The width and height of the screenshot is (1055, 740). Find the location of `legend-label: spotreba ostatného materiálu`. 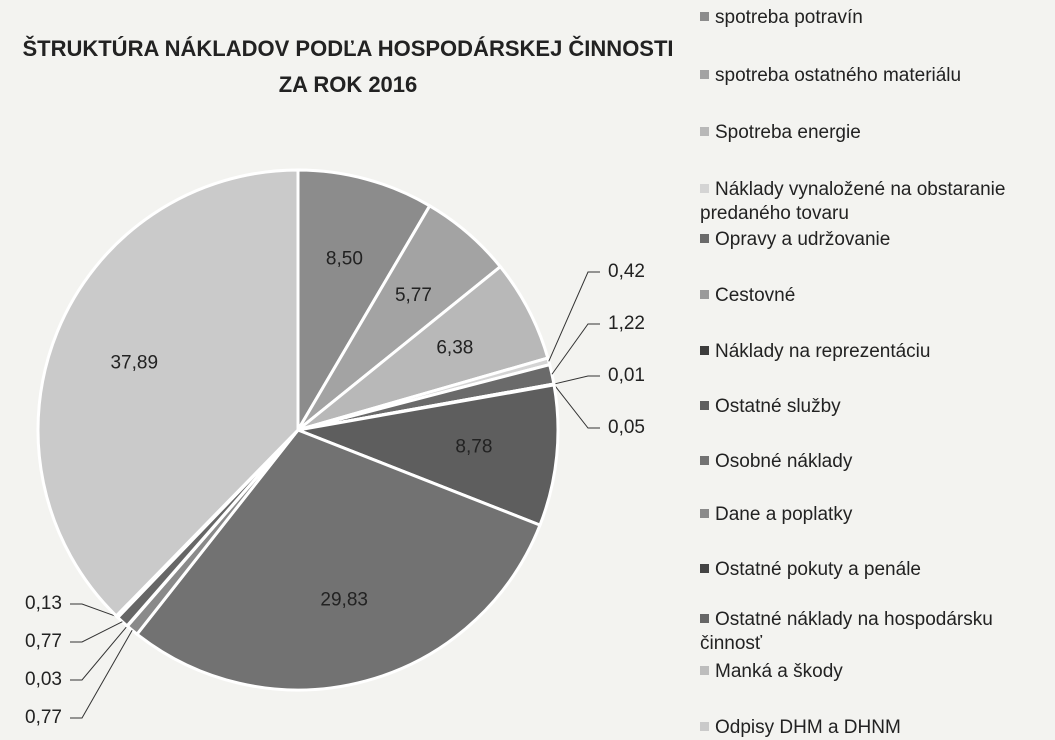

legend-label: spotreba ostatného materiálu is located at coordinates (838, 75).